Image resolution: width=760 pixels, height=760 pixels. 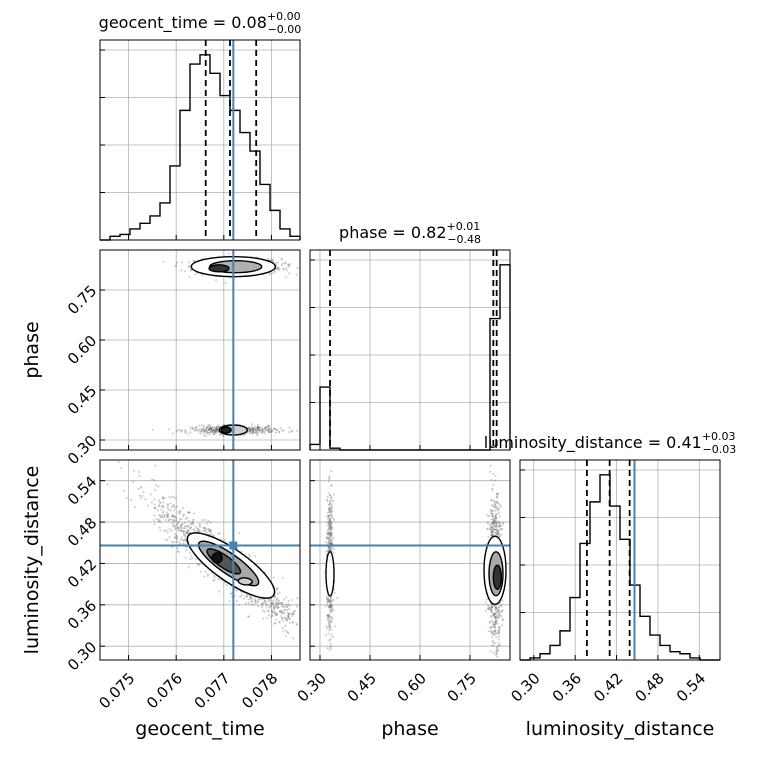 I want to click on y-axis-label-luminosity_distance: luminosity_distance, so click(x=32, y=560).